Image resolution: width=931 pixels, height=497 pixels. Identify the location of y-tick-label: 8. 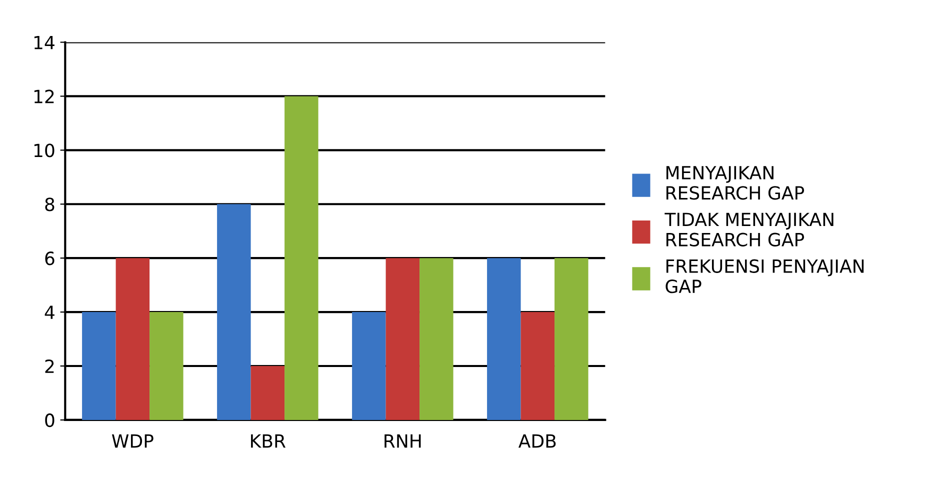
(49, 205).